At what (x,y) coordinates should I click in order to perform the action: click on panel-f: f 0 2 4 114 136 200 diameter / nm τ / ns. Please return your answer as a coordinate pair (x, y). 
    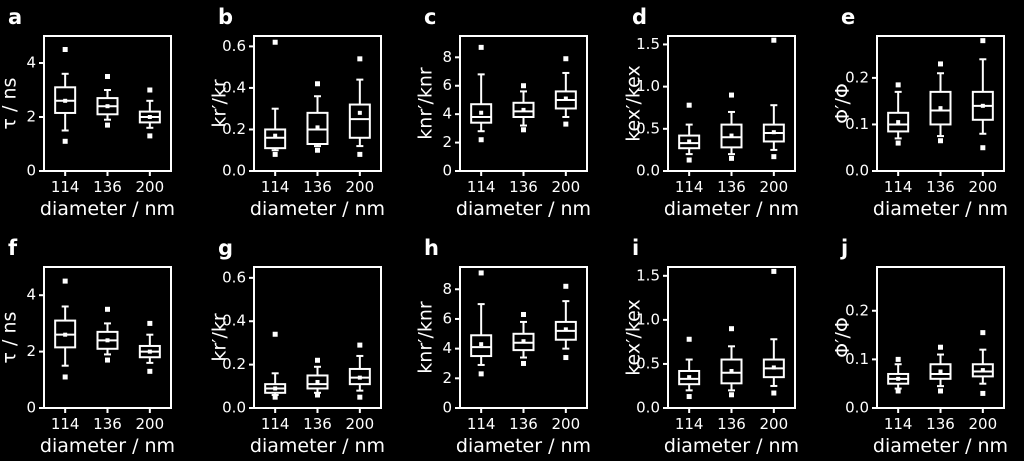
    Looking at the image, I should click on (87, 346).